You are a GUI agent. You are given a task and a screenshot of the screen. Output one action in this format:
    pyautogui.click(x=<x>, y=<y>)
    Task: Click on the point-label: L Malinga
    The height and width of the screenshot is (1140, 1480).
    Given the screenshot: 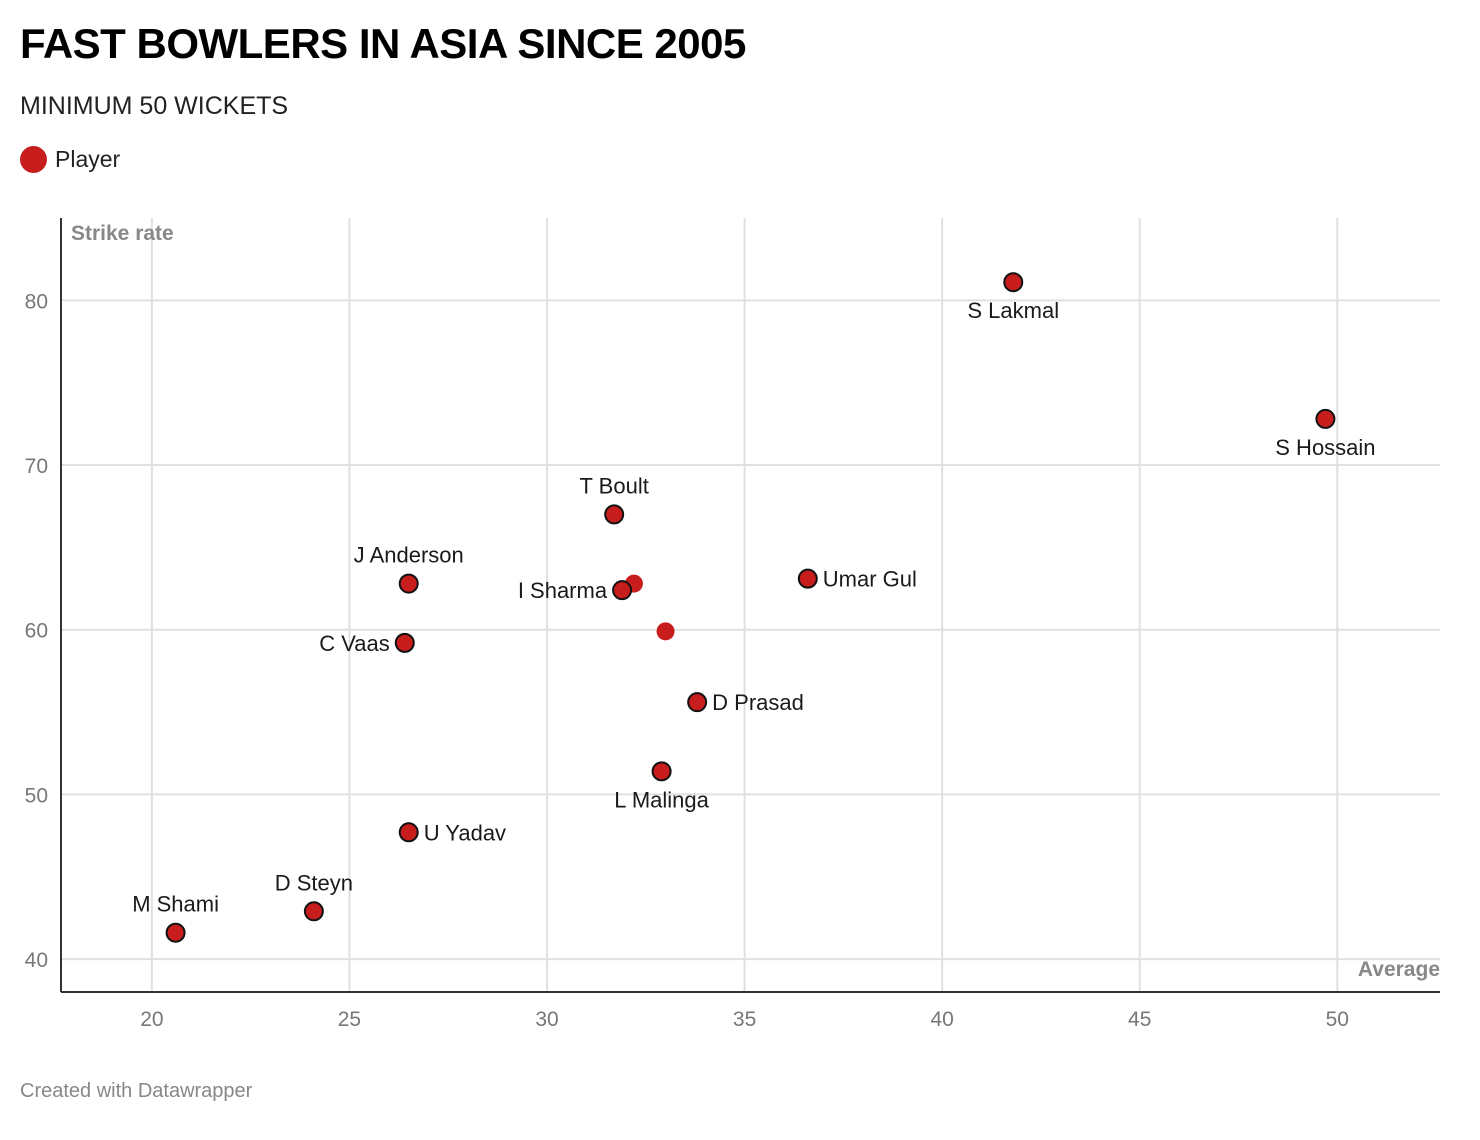 What is the action you would take?
    pyautogui.click(x=661, y=799)
    